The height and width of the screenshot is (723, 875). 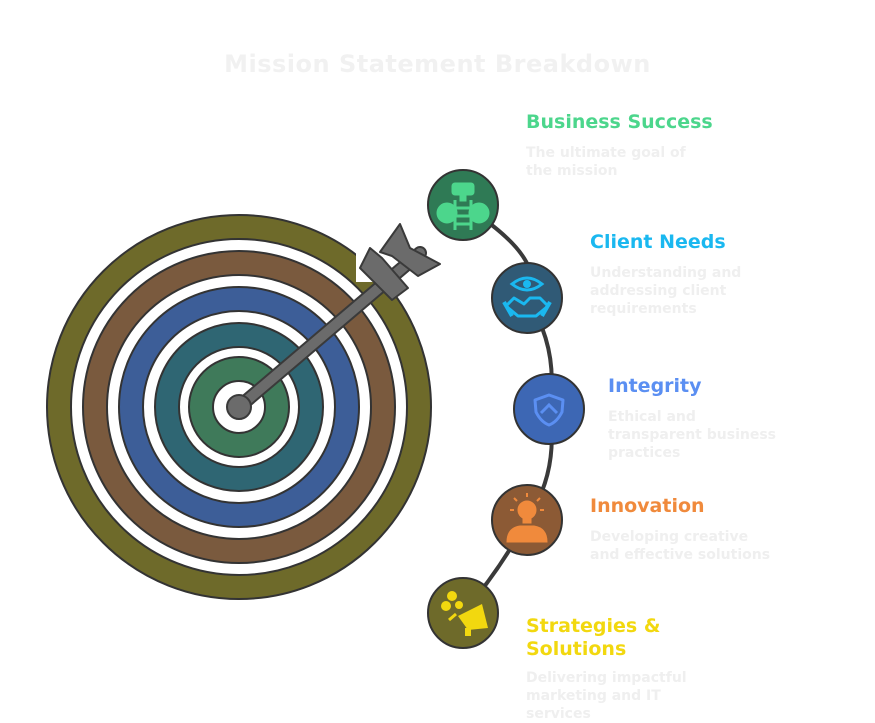 I want to click on lightbulb-person-icon, so click(x=527, y=518).